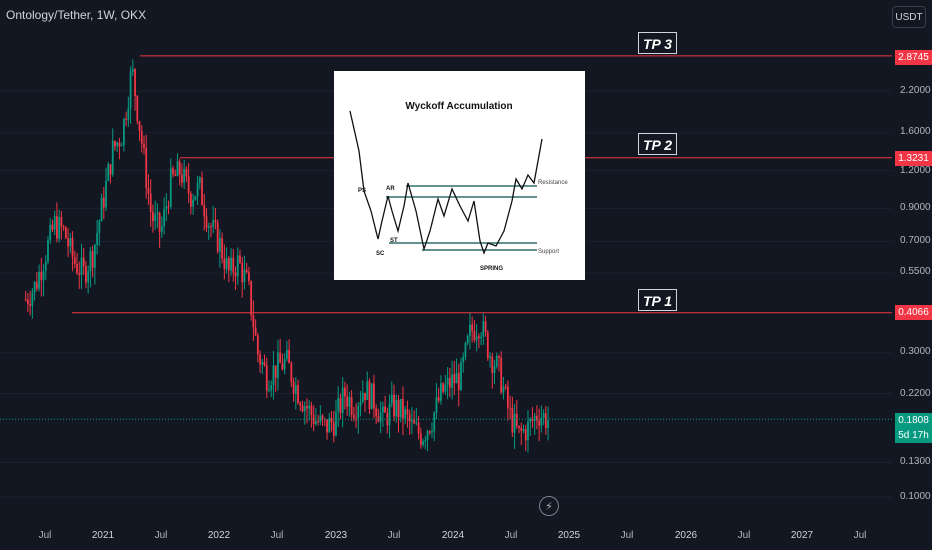  I want to click on spring-label: SPRING, so click(491, 269).